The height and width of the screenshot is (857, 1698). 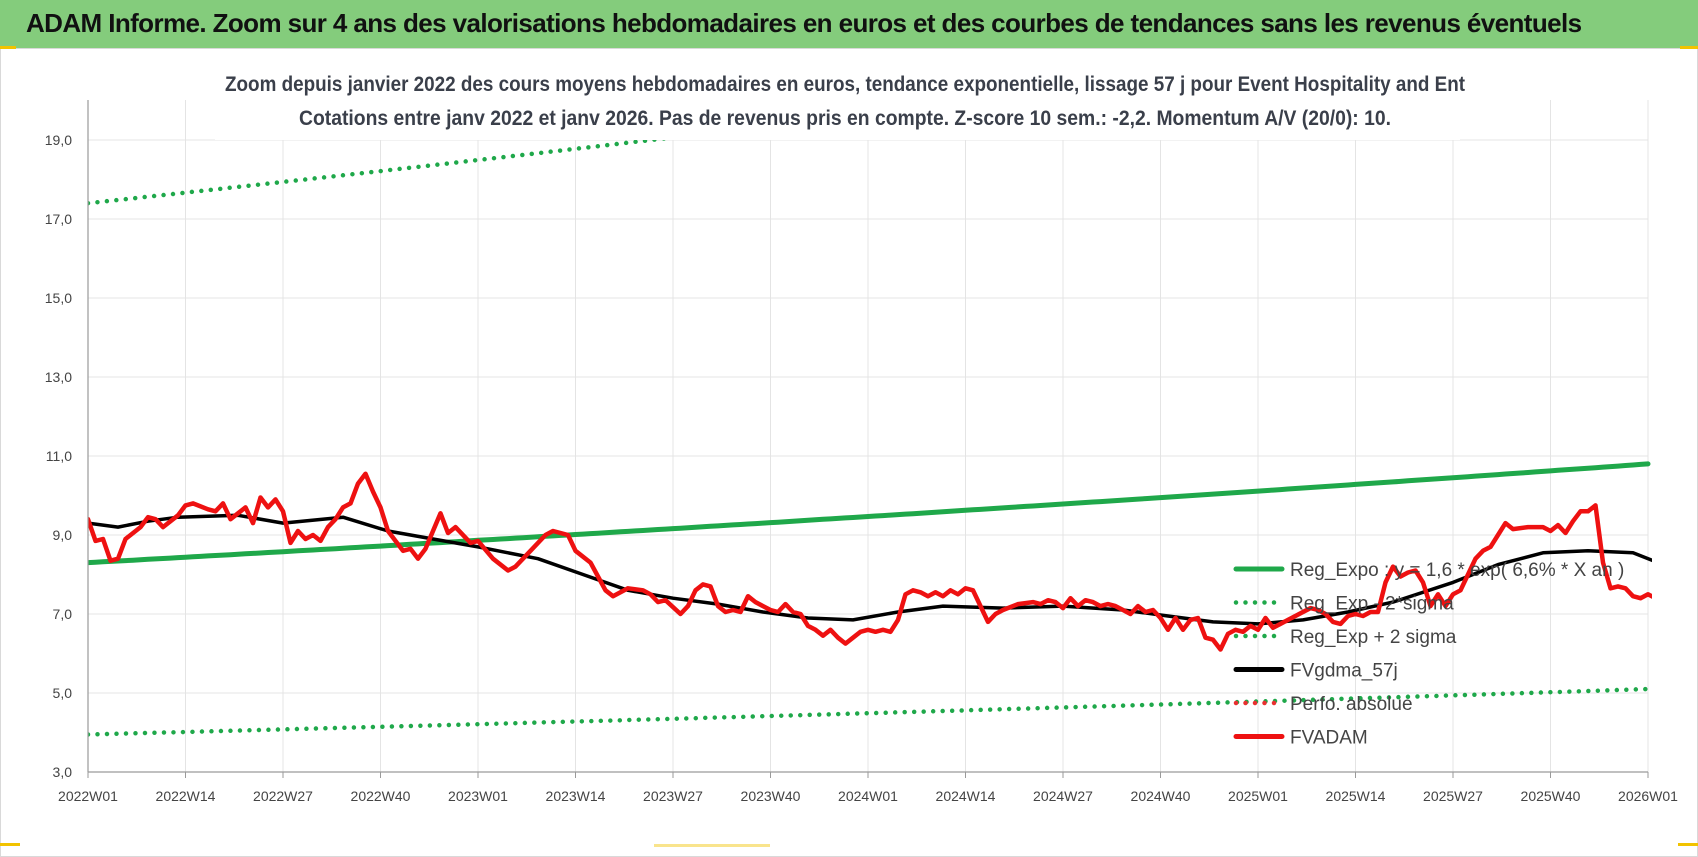 I want to click on legend-label: Reg_Exp + 2 sigma, so click(x=1373, y=637).